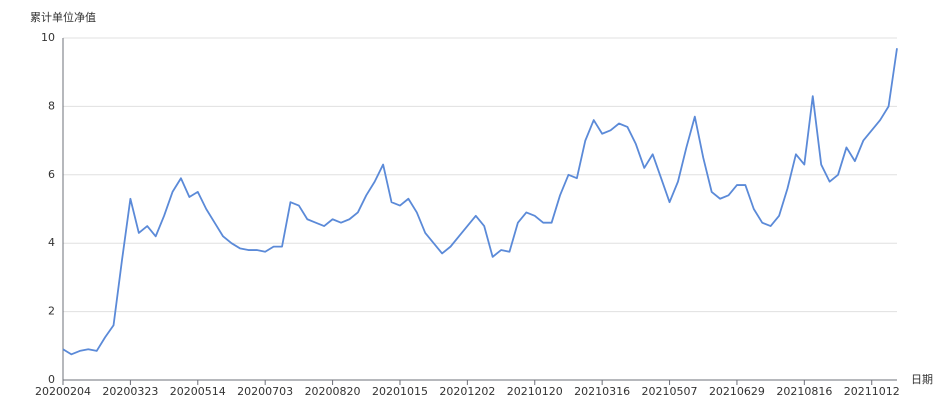 The height and width of the screenshot is (418, 947). What do you see at coordinates (535, 391) in the screenshot?
I see `x-tick-label: 20210120` at bounding box center [535, 391].